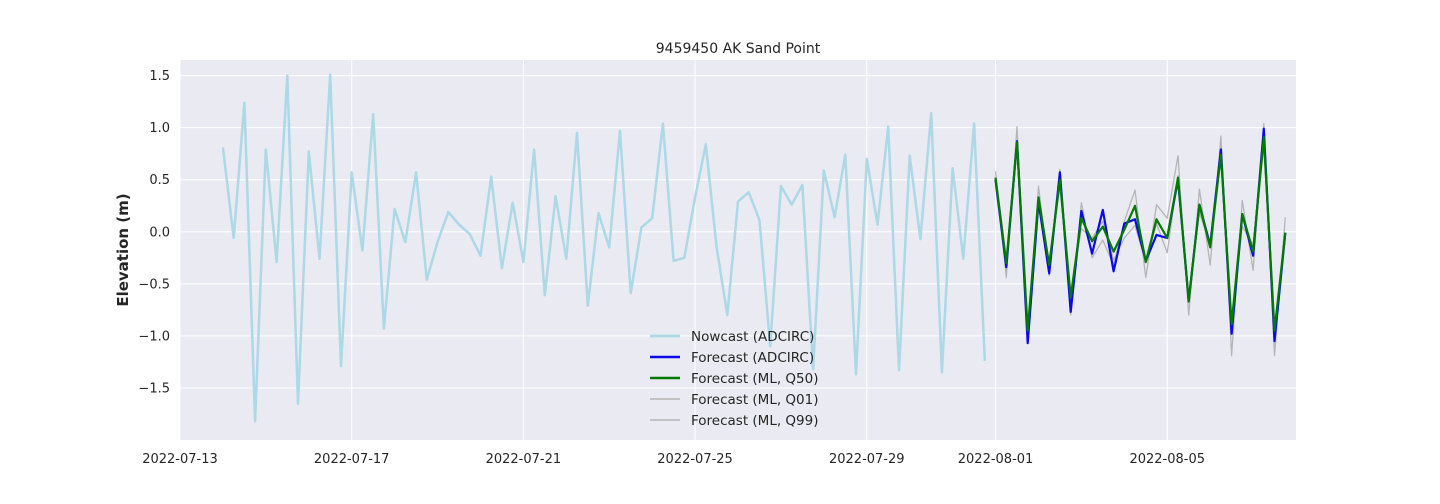  What do you see at coordinates (123, 249) in the screenshot?
I see `y-axis-label: Elevation (m)` at bounding box center [123, 249].